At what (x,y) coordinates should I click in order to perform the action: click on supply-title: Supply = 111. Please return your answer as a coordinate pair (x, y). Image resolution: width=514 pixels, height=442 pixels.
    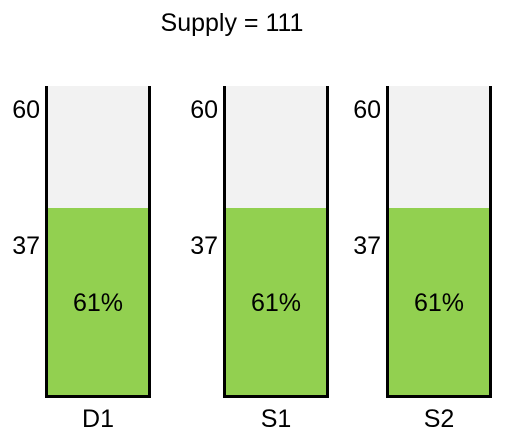
    Looking at the image, I should click on (232, 23).